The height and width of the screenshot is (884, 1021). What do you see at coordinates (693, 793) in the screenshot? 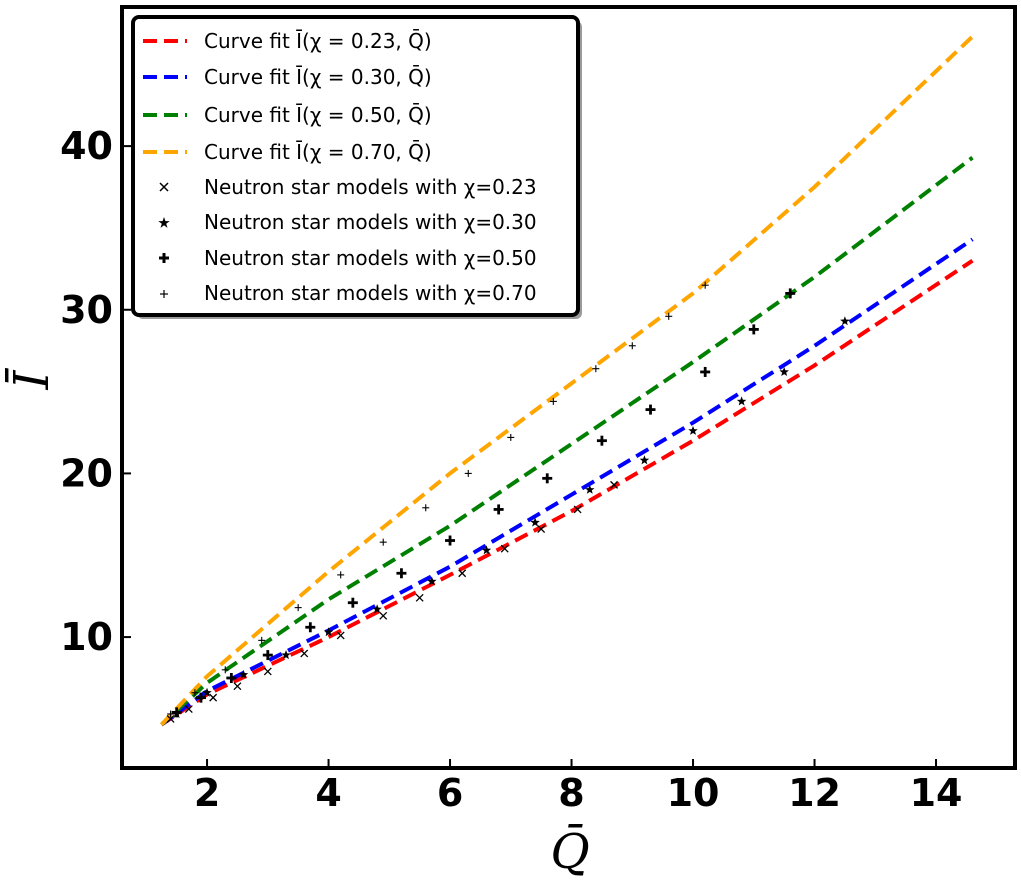
I see `x-tick-label: 10` at bounding box center [693, 793].